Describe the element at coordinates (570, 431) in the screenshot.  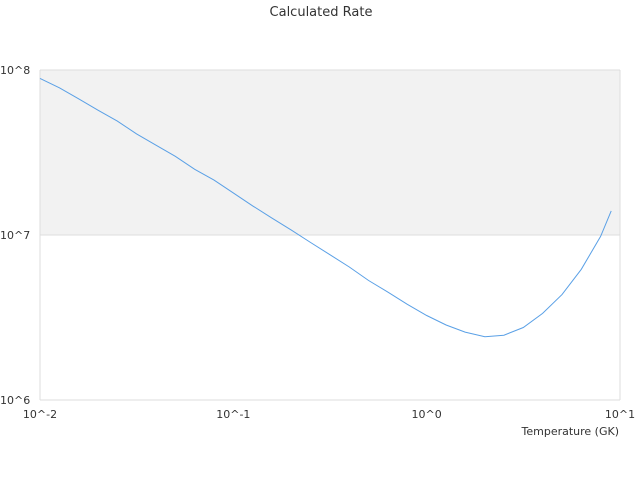
I see `x-axis-label: Temperature (GK)` at that location.